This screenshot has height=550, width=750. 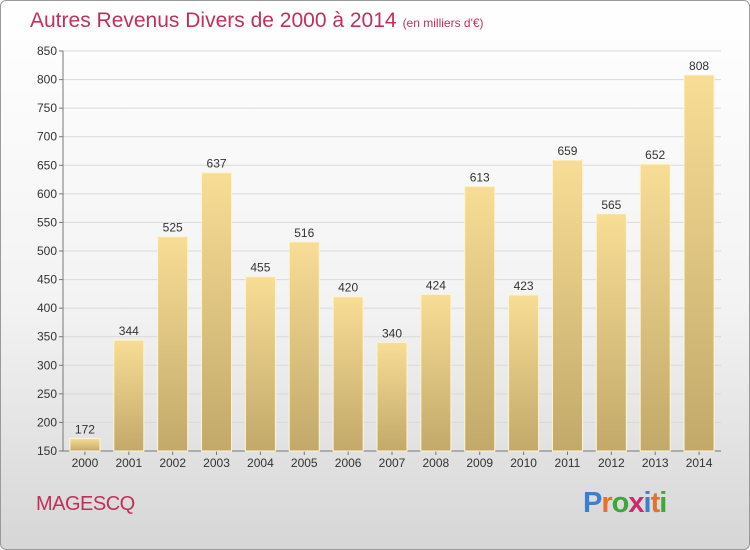 What do you see at coordinates (304, 463) in the screenshot?
I see `x-tick-label: 2005` at bounding box center [304, 463].